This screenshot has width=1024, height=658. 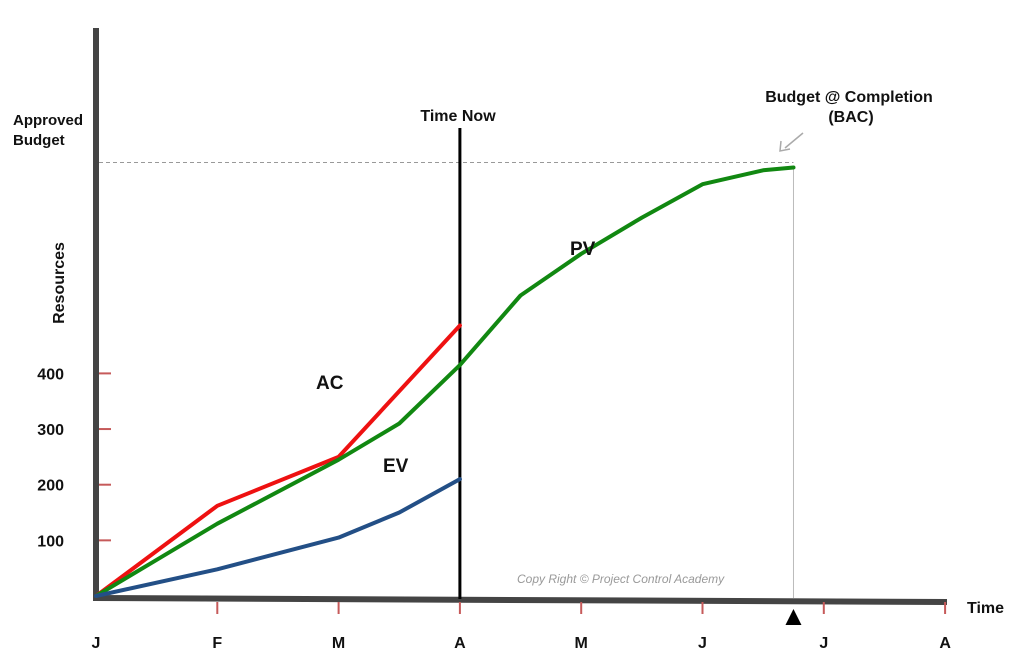 I want to click on watermark: Copy Right © Project Control Academy, so click(x=621, y=579).